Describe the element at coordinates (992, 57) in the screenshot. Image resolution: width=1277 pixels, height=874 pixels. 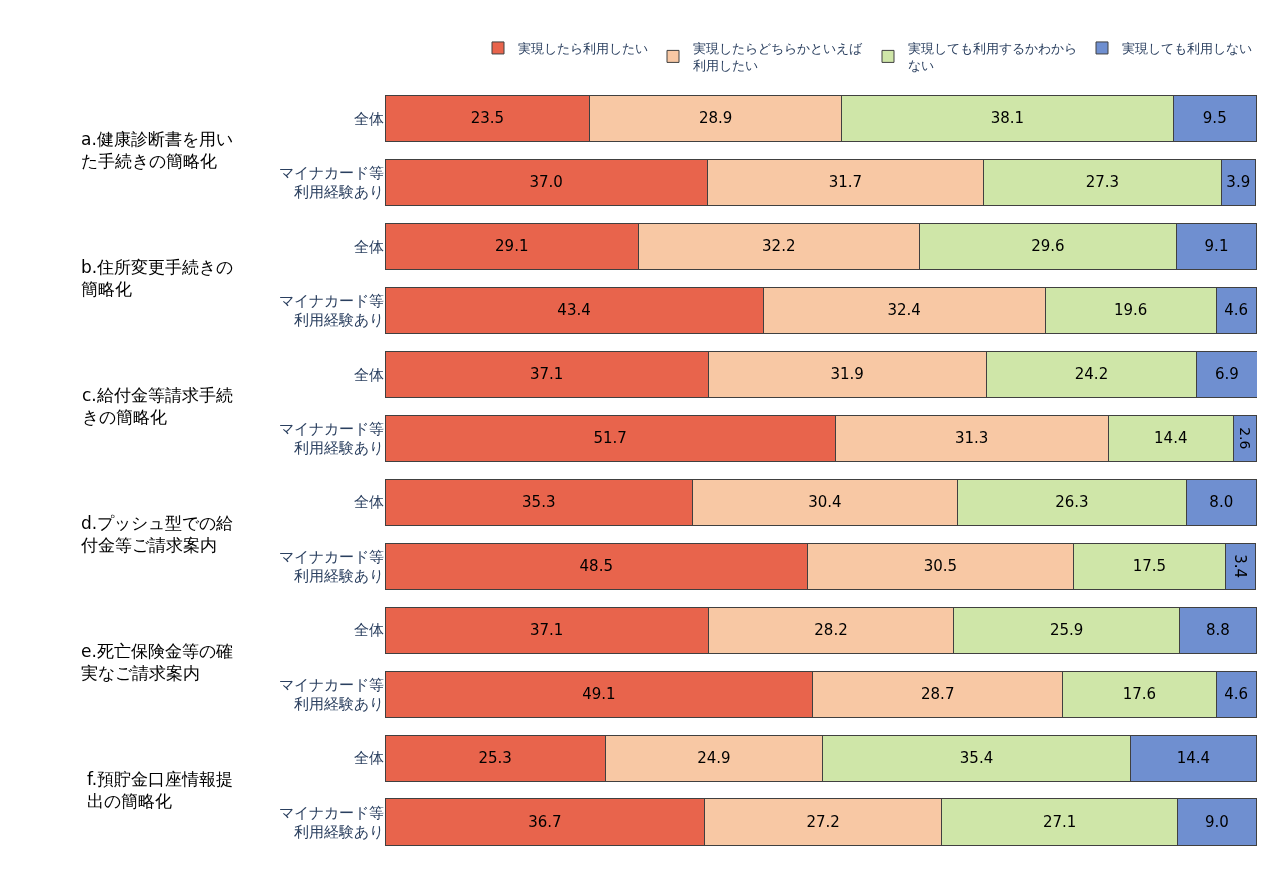
I see `legend-label: 実現しても利用するかわからない` at that location.